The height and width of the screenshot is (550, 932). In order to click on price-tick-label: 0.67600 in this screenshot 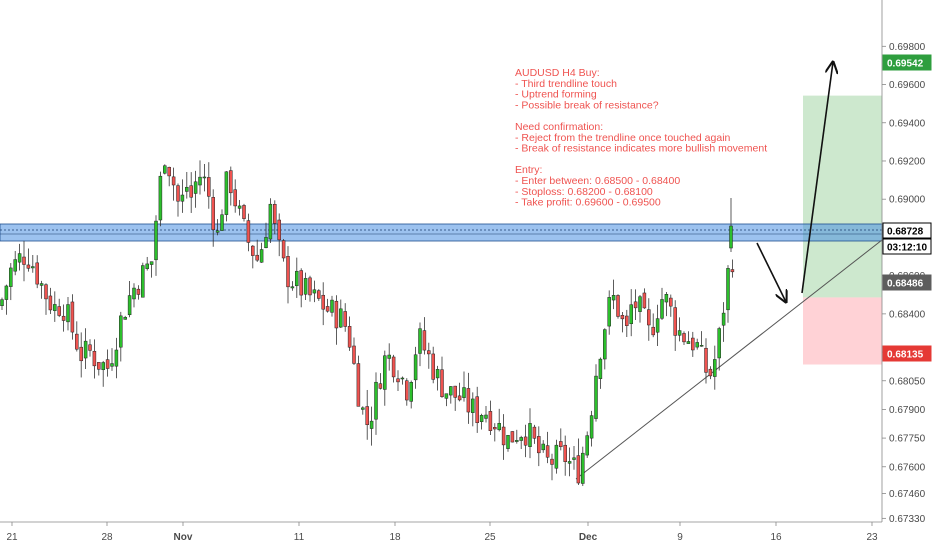, I will do `click(907, 467)`.